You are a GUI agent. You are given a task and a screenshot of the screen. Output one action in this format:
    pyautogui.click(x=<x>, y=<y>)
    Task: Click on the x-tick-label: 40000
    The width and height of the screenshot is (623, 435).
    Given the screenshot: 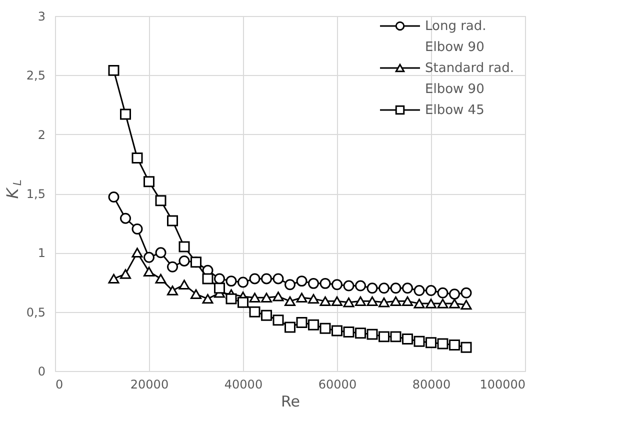 What is the action you would take?
    pyautogui.click(x=243, y=385)
    